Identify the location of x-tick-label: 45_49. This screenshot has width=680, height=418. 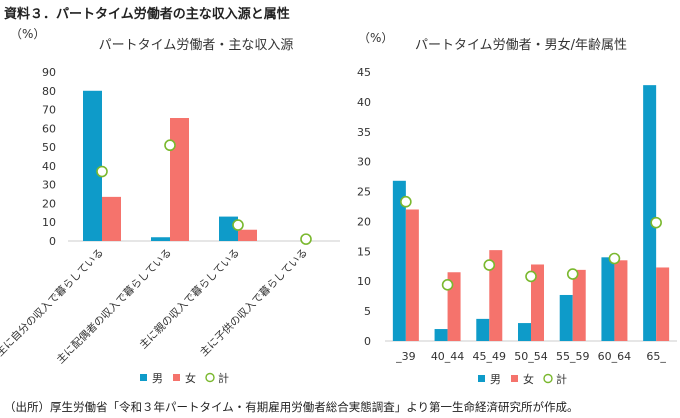
(490, 356).